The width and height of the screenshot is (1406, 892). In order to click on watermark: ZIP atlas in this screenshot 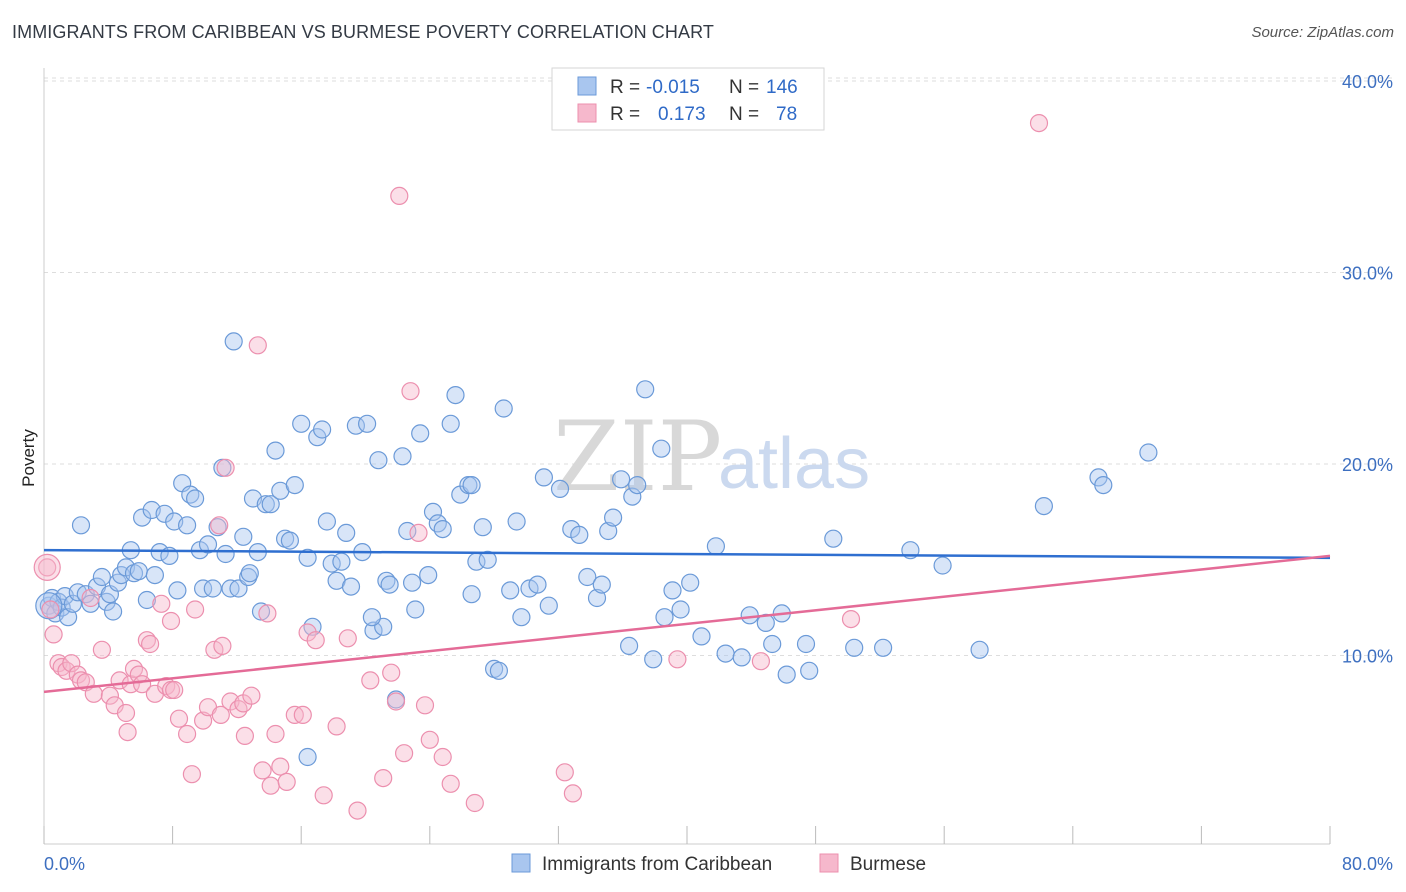, I will do `click(711, 457)`.